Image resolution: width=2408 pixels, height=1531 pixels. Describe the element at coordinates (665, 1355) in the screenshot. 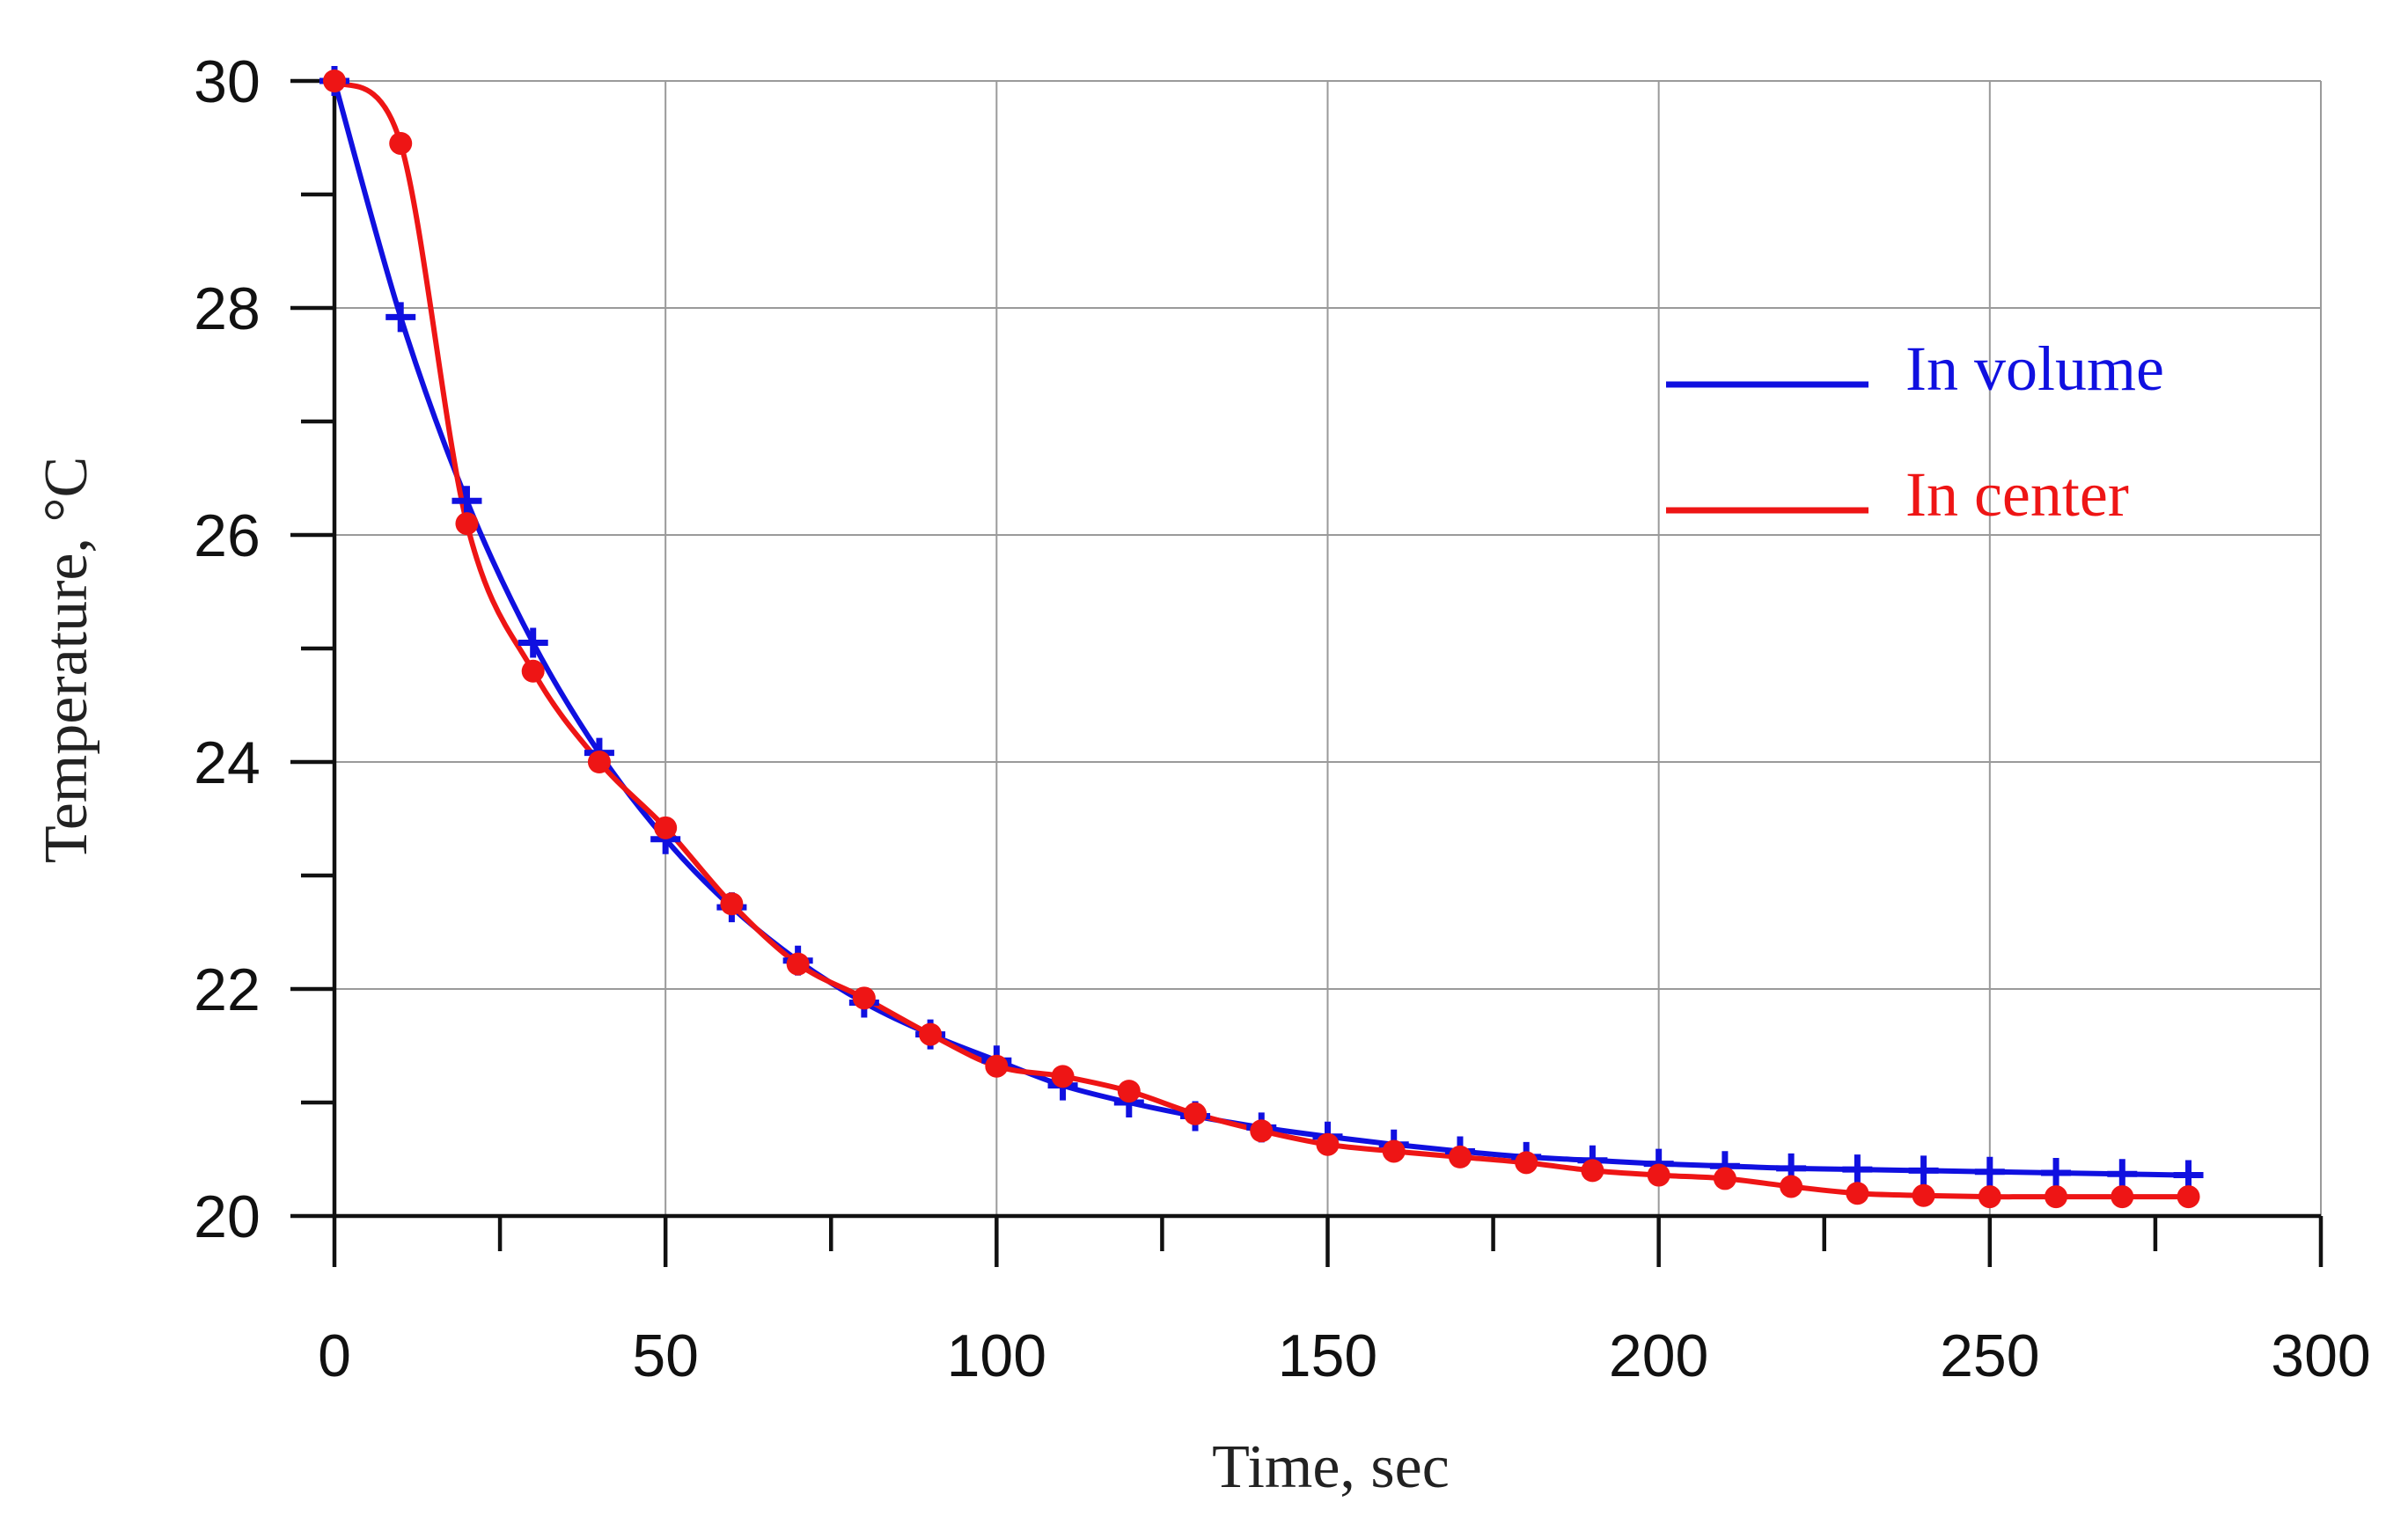

I see `x-tick-label: 50` at that location.